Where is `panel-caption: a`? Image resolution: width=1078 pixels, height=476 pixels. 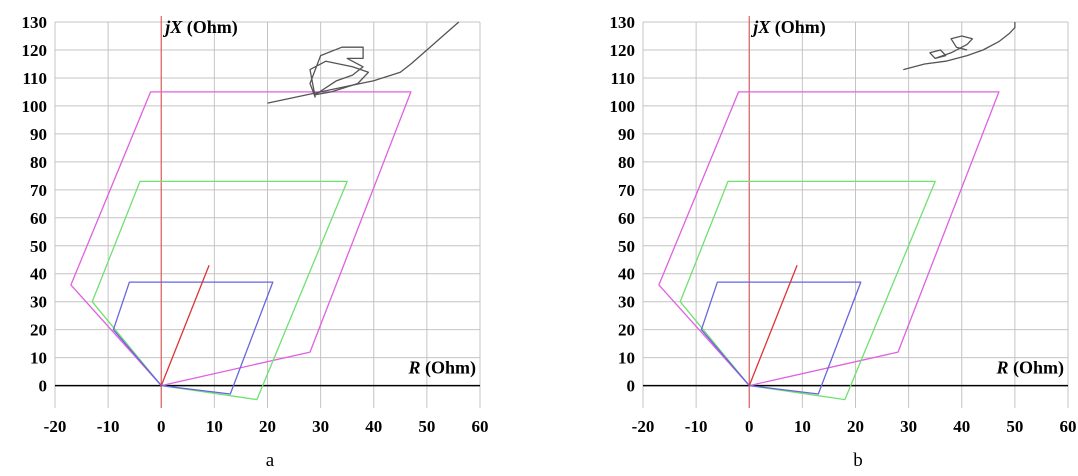
panel-caption: a is located at coordinates (270, 460).